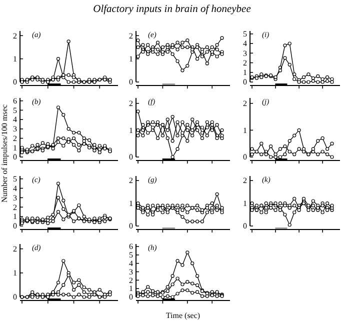 The width and height of the screenshot is (344, 327). What do you see at coordinates (183, 315) in the screenshot?
I see `x-axis-title: Time (sec)` at bounding box center [183, 315].